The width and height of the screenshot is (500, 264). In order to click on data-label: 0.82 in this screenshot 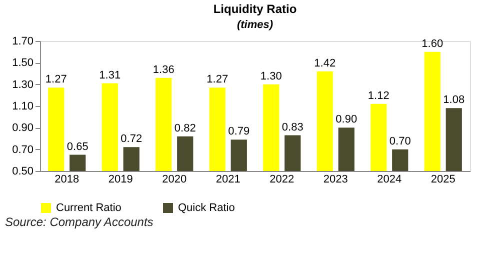, I will do `click(185, 128)`.